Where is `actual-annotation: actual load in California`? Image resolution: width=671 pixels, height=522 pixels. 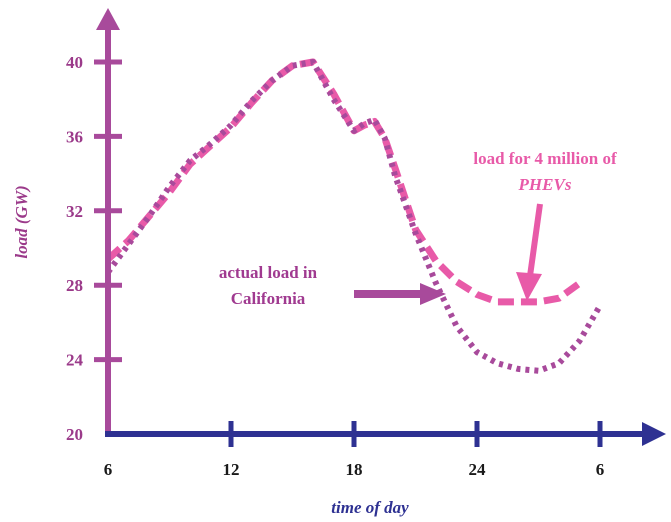 actual-annotation: actual load in California is located at coordinates (332, 285).